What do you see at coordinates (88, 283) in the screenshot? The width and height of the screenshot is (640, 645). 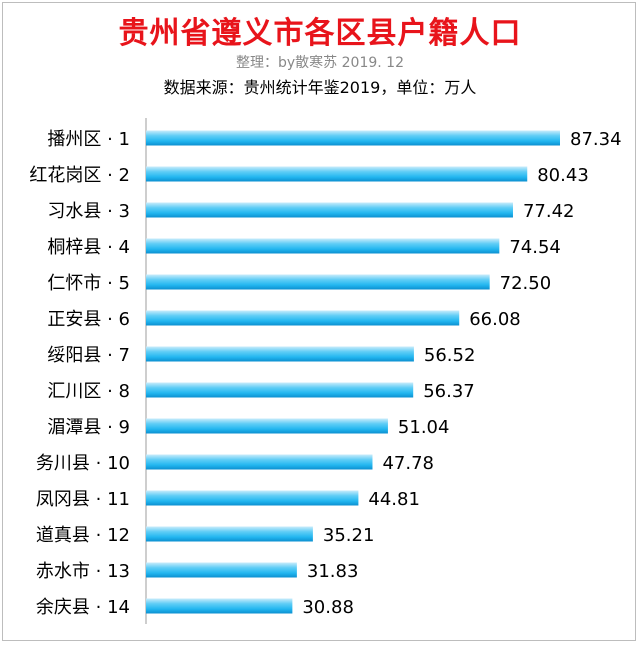 I see `category-label: 仁怀市 · 5` at bounding box center [88, 283].